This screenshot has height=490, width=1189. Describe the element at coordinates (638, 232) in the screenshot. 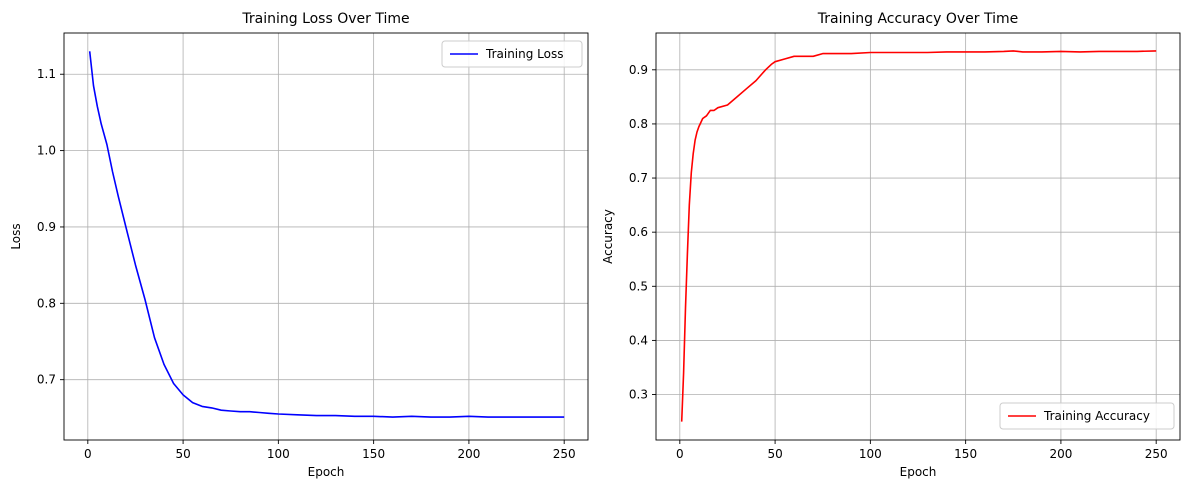

I see `y-tick-label: 0.6` at that location.